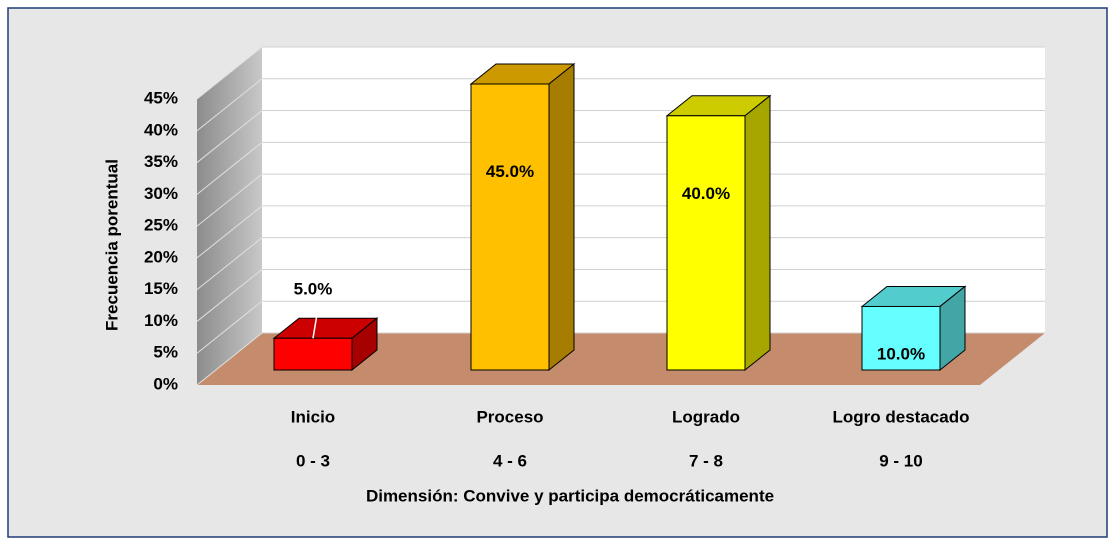 Image resolution: width=1115 pixels, height=551 pixels. Describe the element at coordinates (316, 320) in the screenshot. I see `leader-line` at that location.